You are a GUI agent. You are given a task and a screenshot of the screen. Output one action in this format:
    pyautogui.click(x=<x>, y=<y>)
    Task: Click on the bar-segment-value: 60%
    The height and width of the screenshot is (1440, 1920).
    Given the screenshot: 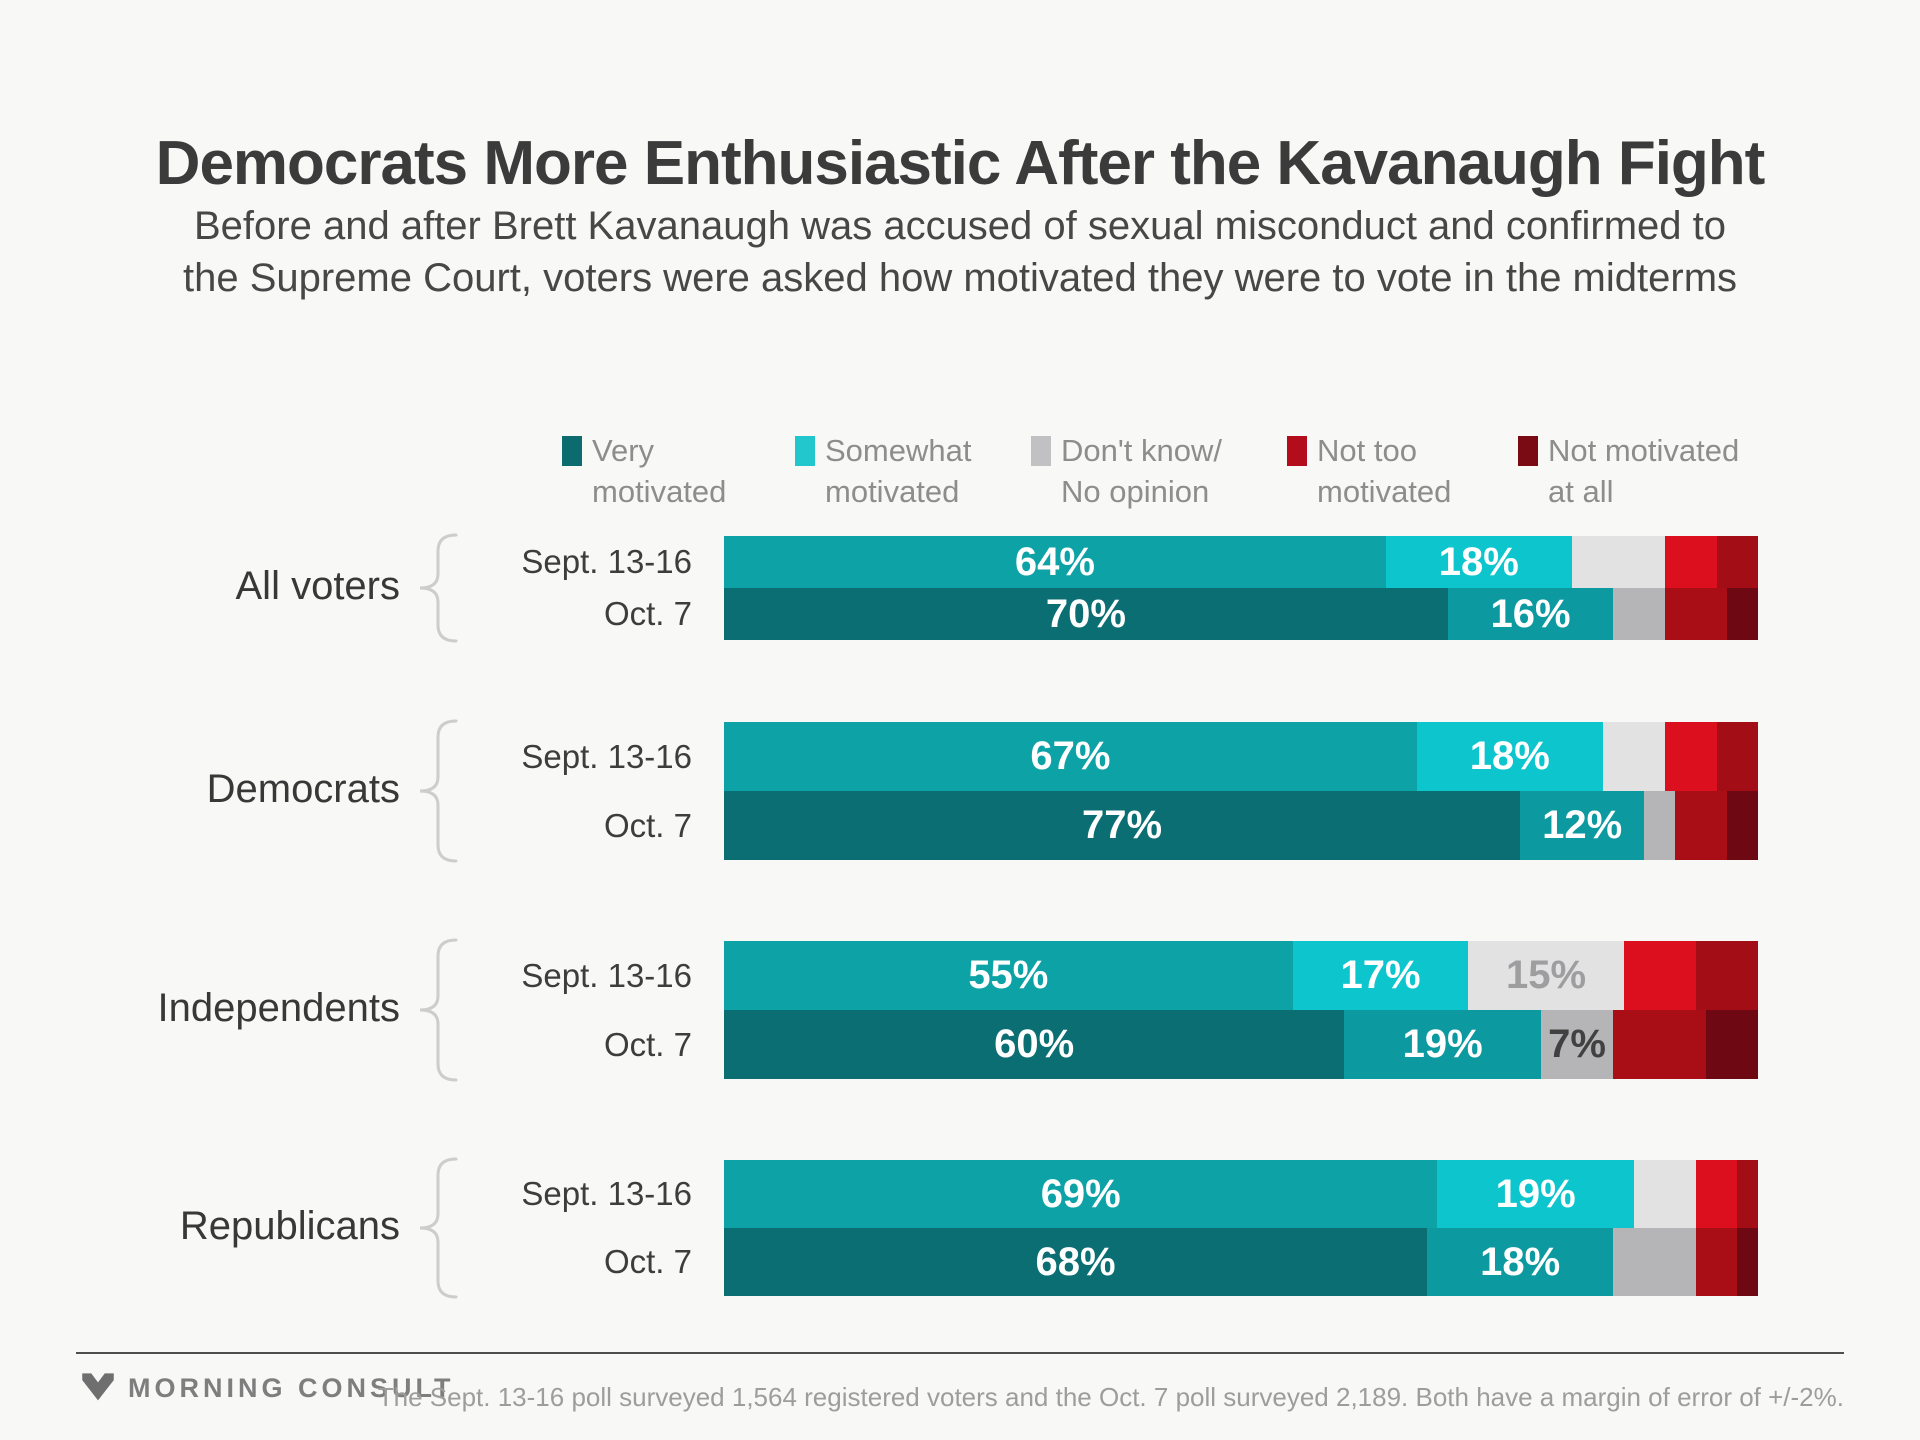 What is the action you would take?
    pyautogui.click(x=1034, y=1044)
    